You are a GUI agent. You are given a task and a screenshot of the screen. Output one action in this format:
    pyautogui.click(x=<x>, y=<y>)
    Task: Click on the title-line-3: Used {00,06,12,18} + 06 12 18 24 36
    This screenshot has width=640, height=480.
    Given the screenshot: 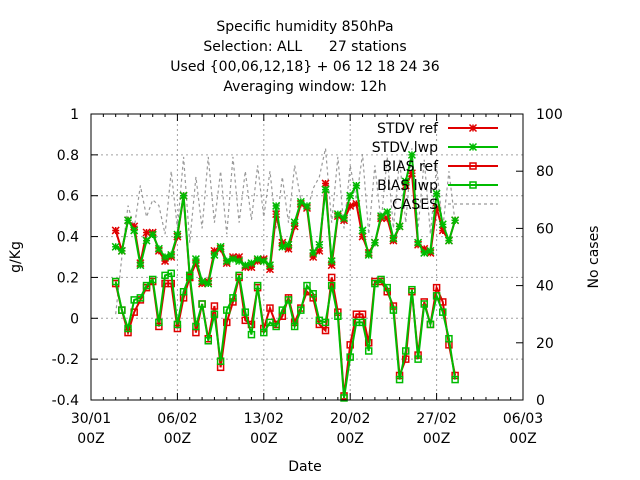 What is the action you would take?
    pyautogui.click(x=305, y=67)
    